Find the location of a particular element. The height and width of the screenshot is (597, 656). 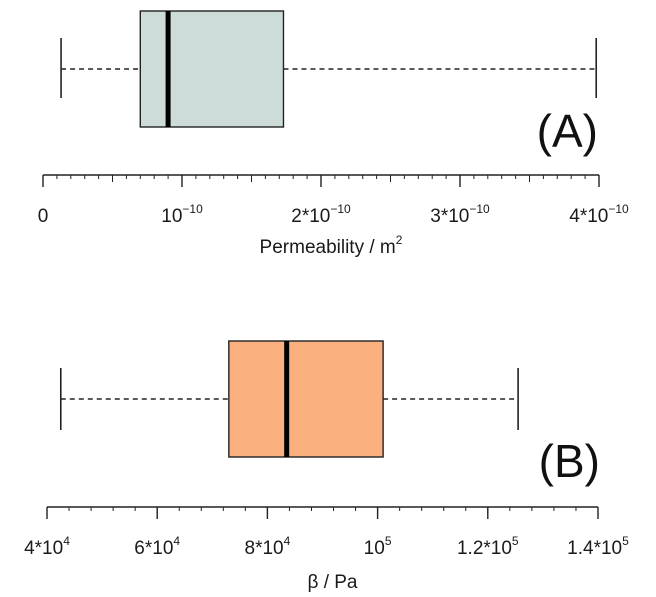

tick-label: 0 is located at coordinates (43, 216).